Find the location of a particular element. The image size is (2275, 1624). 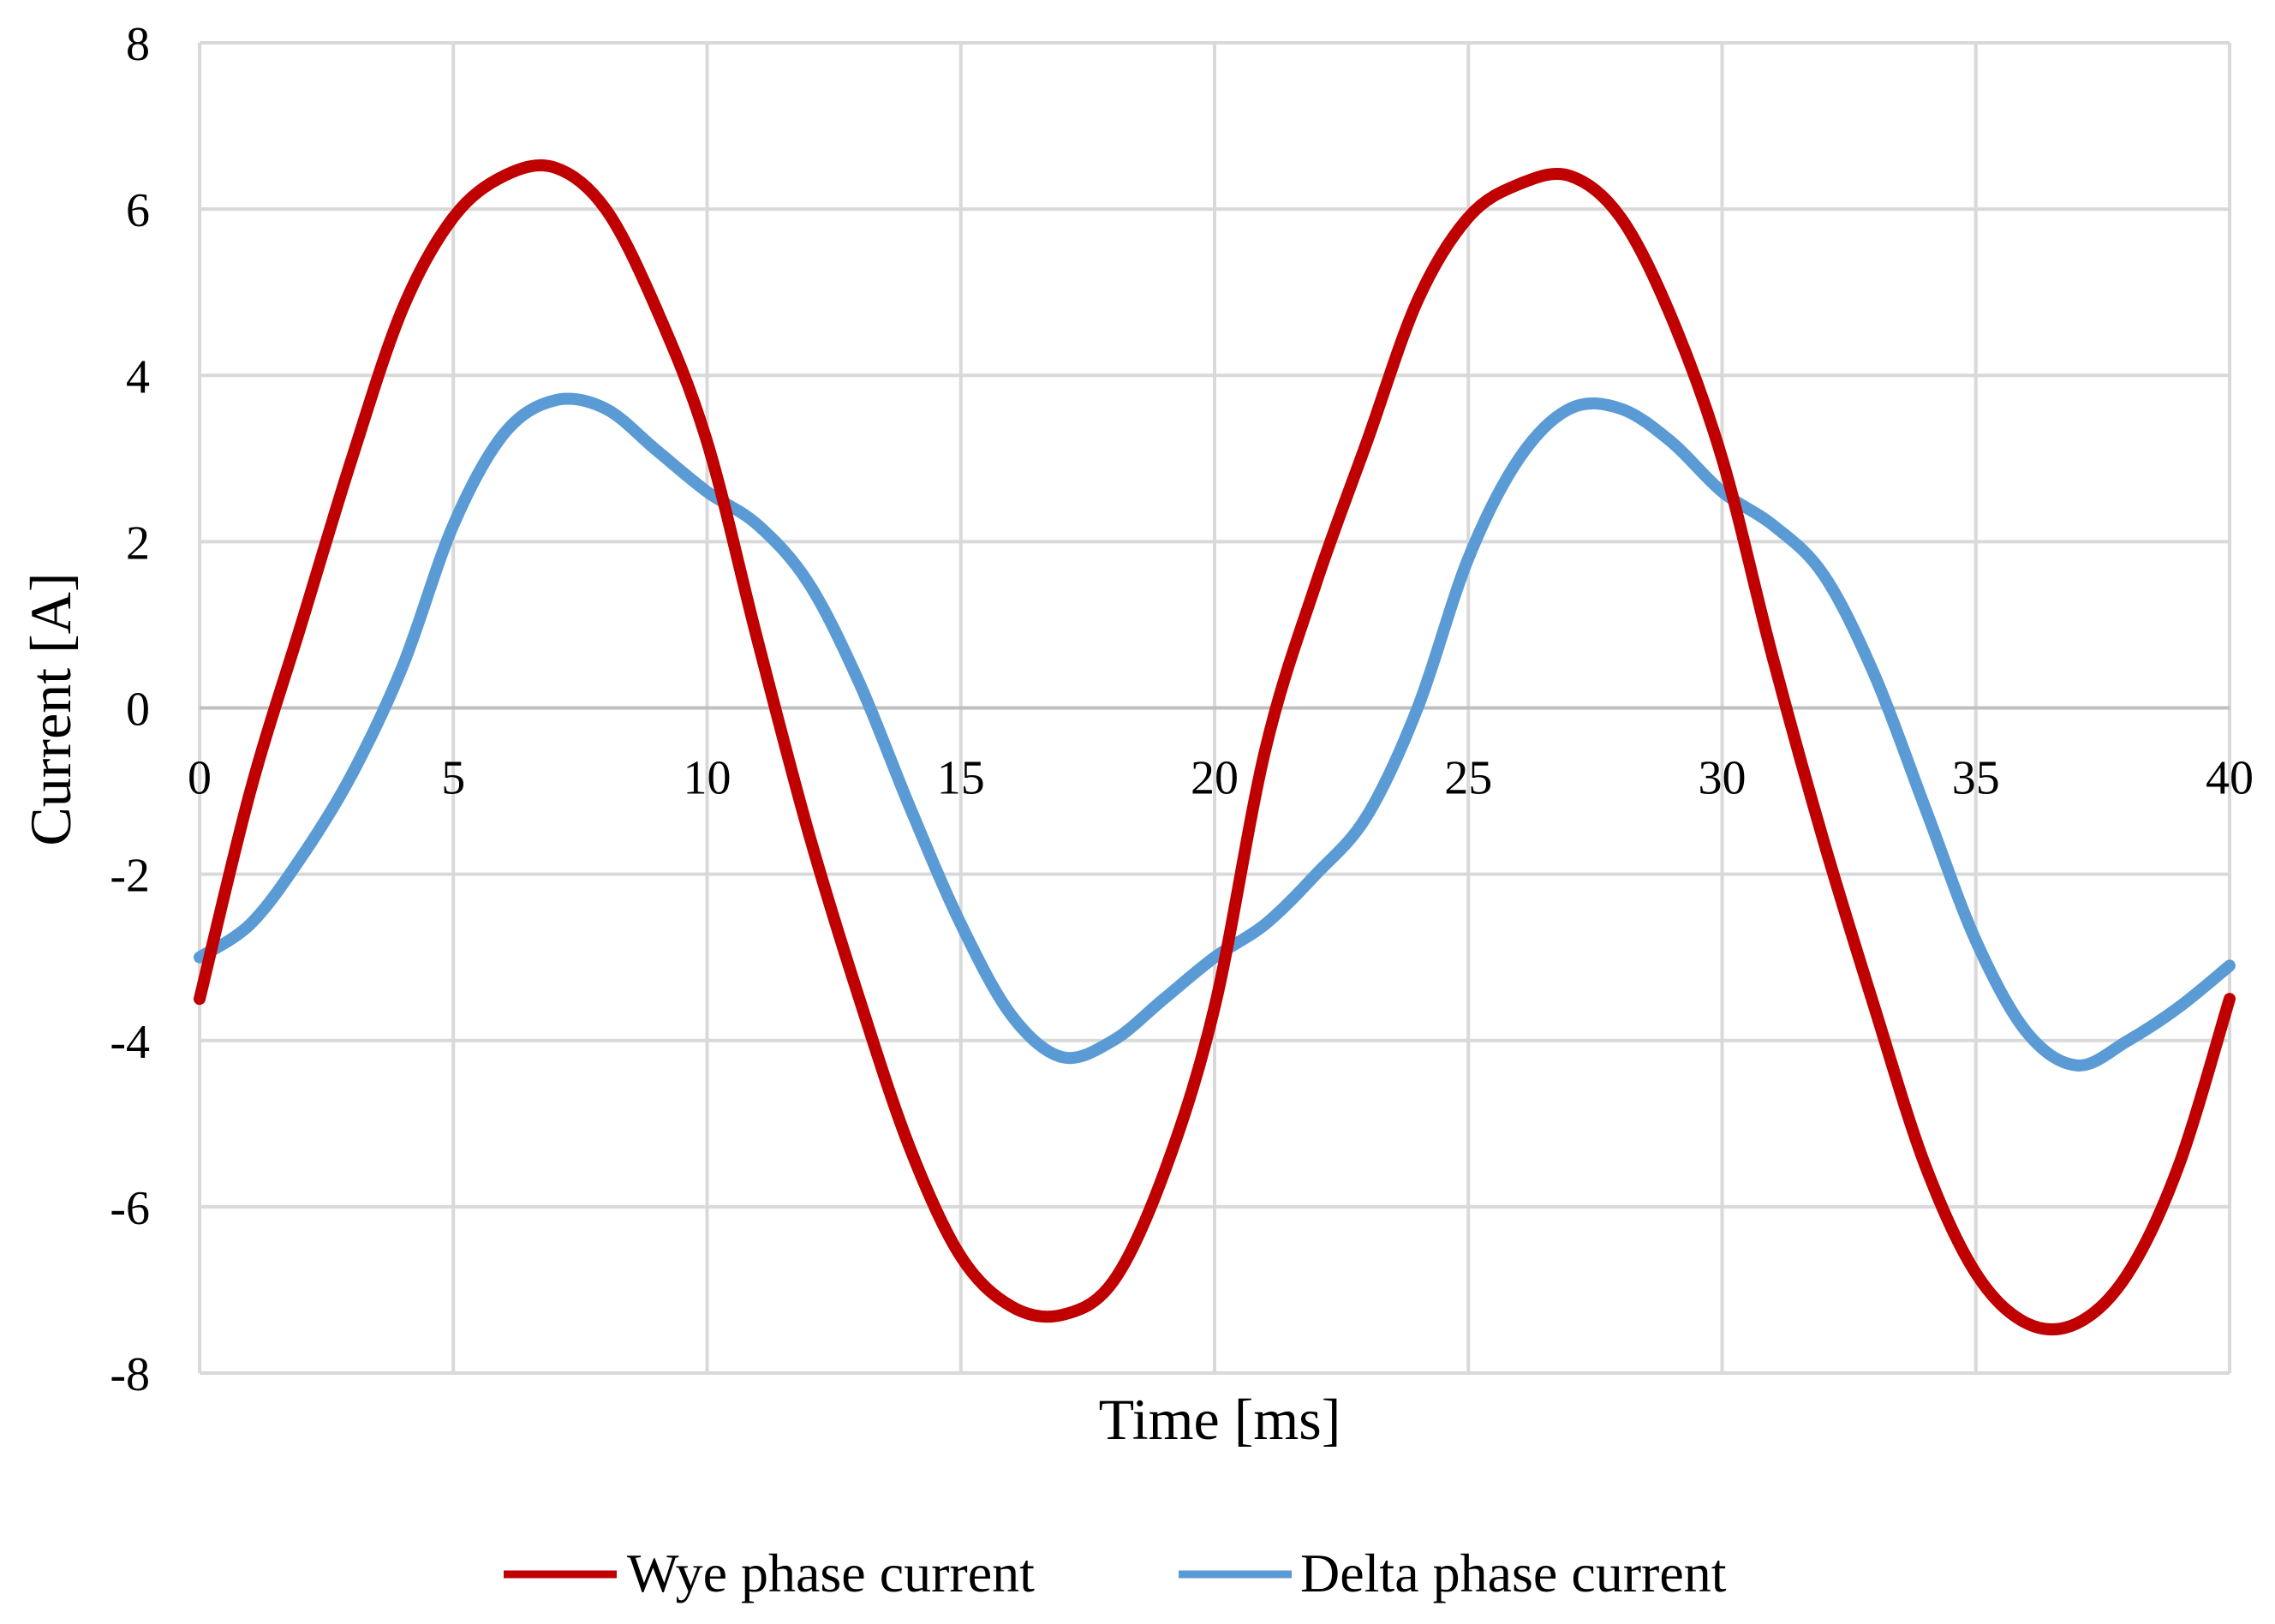

y-tick-labels: 8 6 4 2 0 -2 -4 -6 -8 is located at coordinates (130, 709).